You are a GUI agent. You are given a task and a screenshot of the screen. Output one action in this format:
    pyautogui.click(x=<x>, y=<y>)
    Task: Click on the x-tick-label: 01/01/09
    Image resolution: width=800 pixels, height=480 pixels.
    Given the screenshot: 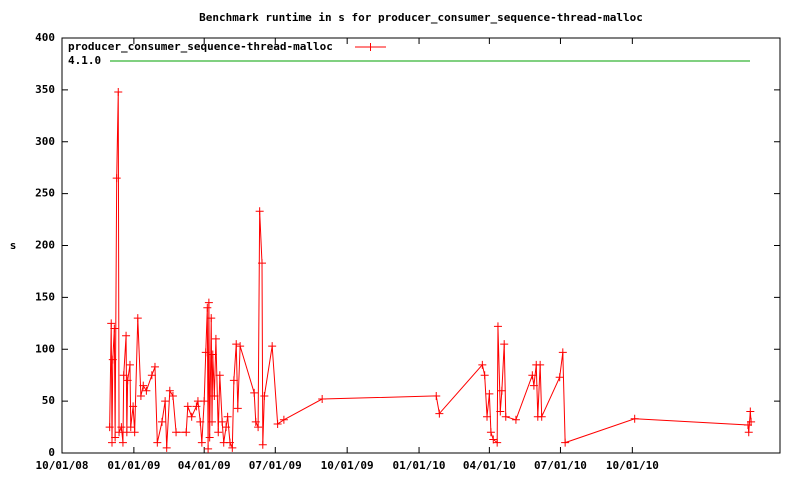 What is the action you would take?
    pyautogui.click(x=133, y=465)
    